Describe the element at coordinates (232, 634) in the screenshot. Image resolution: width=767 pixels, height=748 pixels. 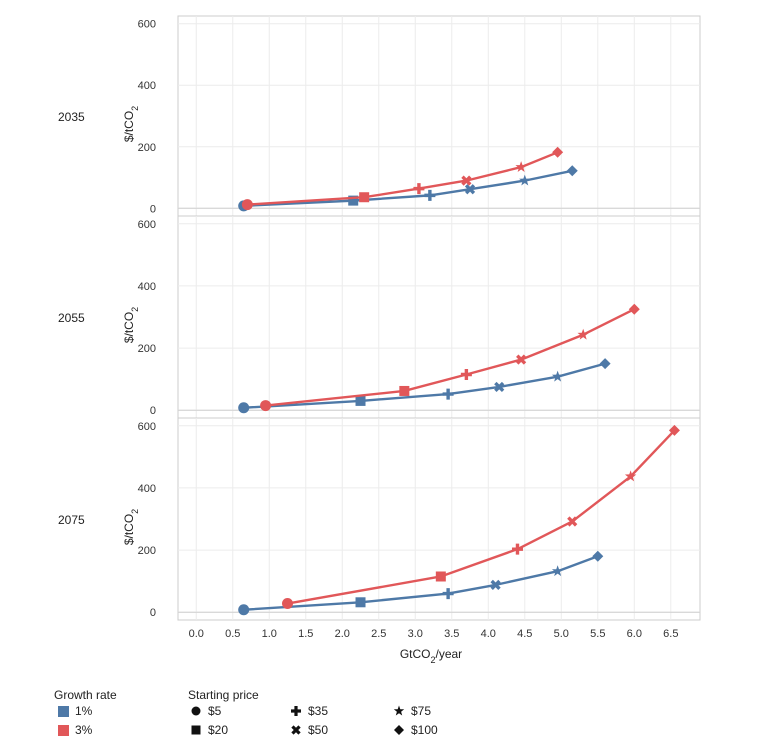
I see `x-tick-label: 0.5` at that location.